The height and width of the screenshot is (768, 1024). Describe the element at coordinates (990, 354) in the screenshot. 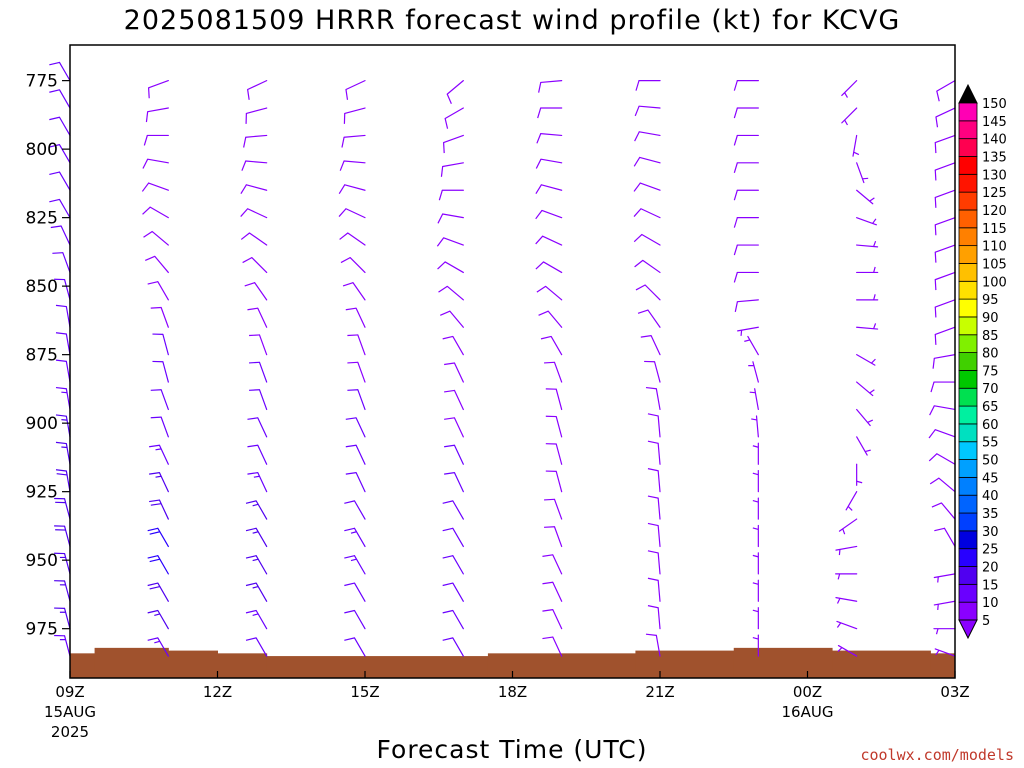

I see `colorbar-label-80: 80` at that location.